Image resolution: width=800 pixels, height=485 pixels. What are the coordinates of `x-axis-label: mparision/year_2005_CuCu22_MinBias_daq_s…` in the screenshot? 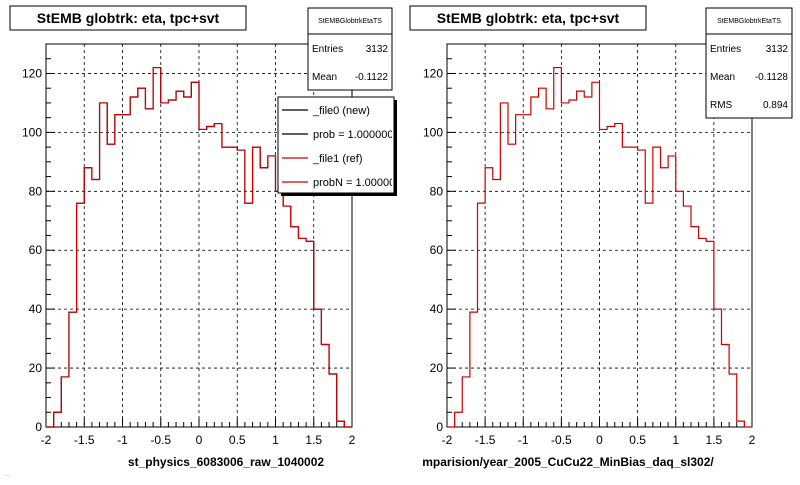 It's located at (568, 462).